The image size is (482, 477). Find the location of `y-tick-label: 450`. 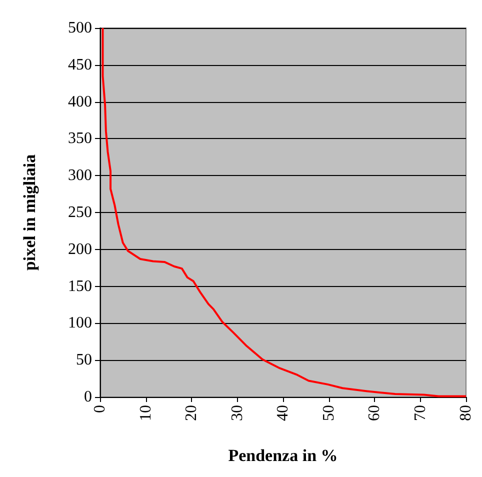

y-tick-label: 450 is located at coordinates (80, 65).